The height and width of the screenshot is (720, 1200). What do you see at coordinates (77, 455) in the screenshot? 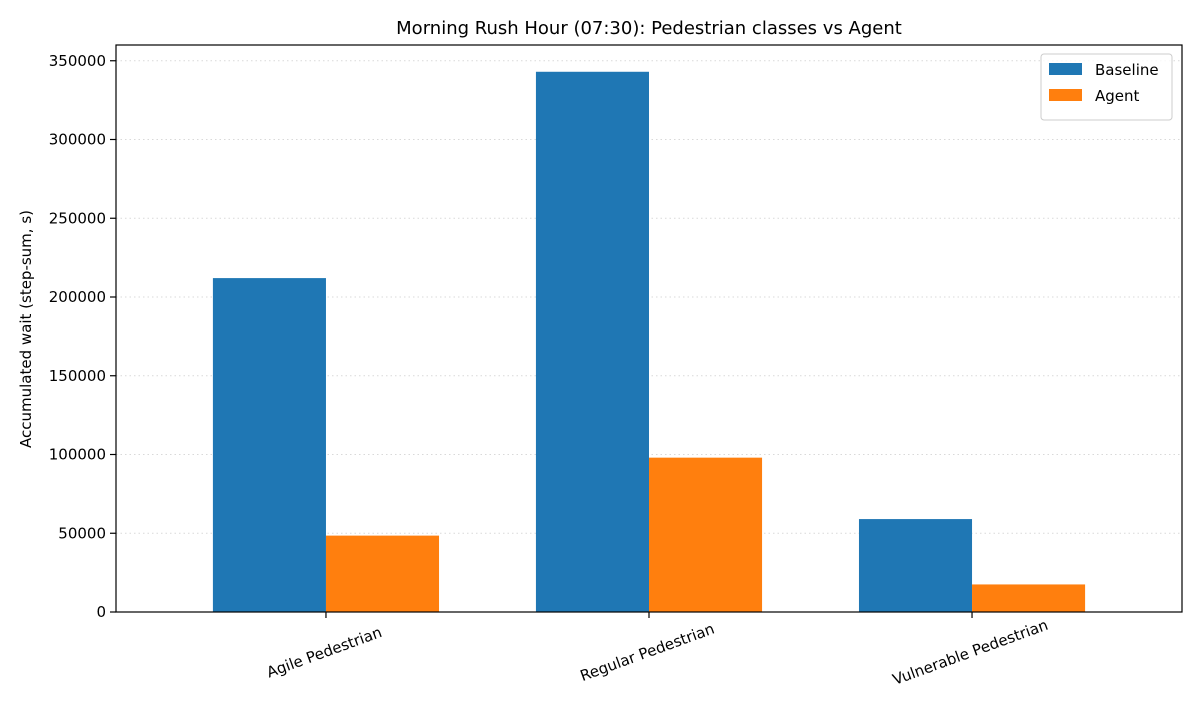
I see `y-tick-label: 100000` at bounding box center [77, 455].